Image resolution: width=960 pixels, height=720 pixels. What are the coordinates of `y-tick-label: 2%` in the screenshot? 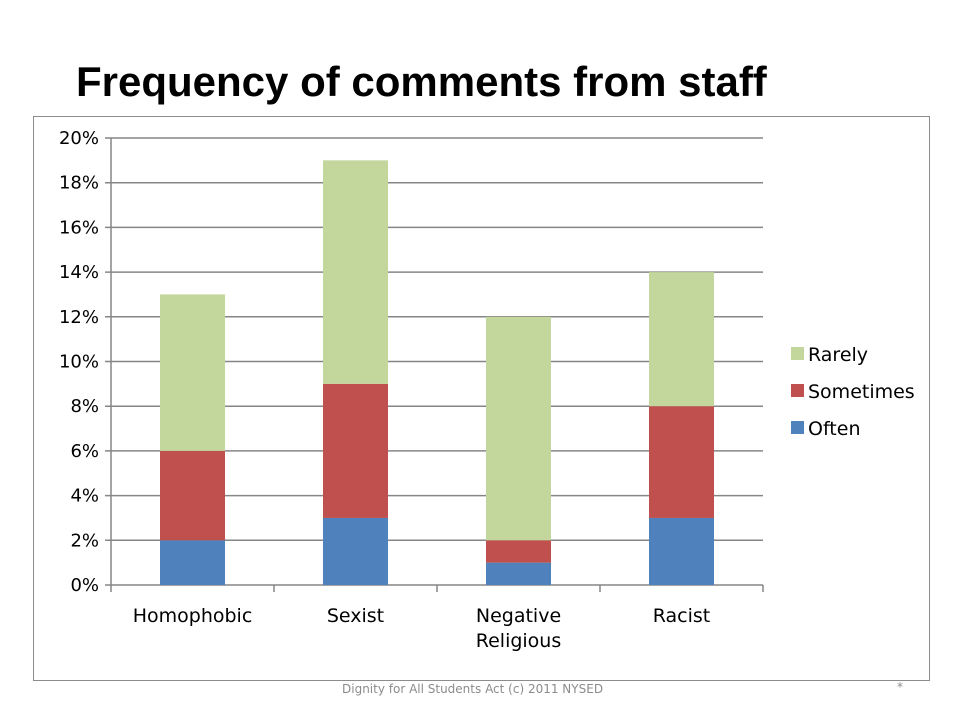 It's located at (84, 540).